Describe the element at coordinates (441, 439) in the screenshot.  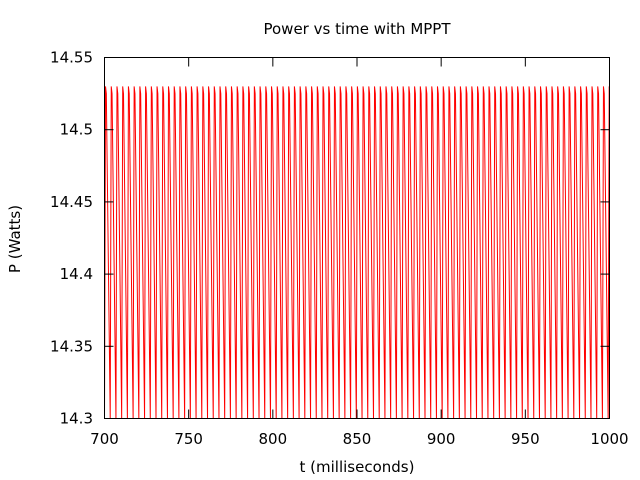
I see `x-tick-label: 900` at that location.